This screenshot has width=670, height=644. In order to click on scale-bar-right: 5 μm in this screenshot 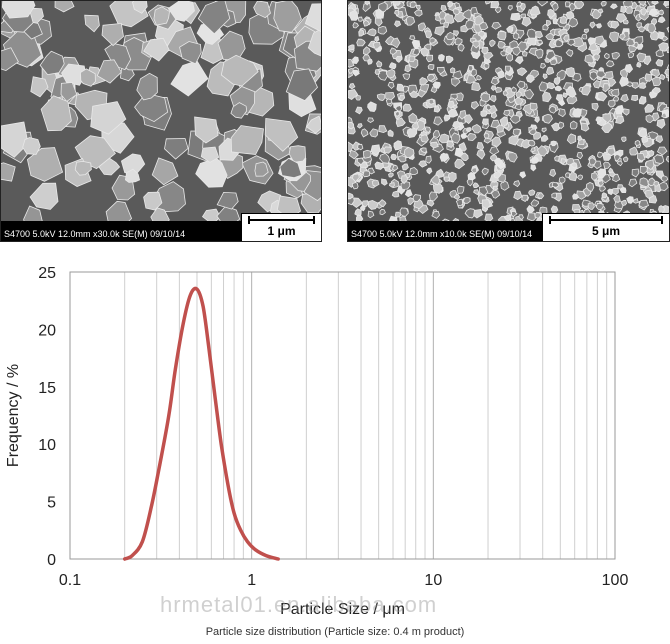, I will do `click(605, 227)`.